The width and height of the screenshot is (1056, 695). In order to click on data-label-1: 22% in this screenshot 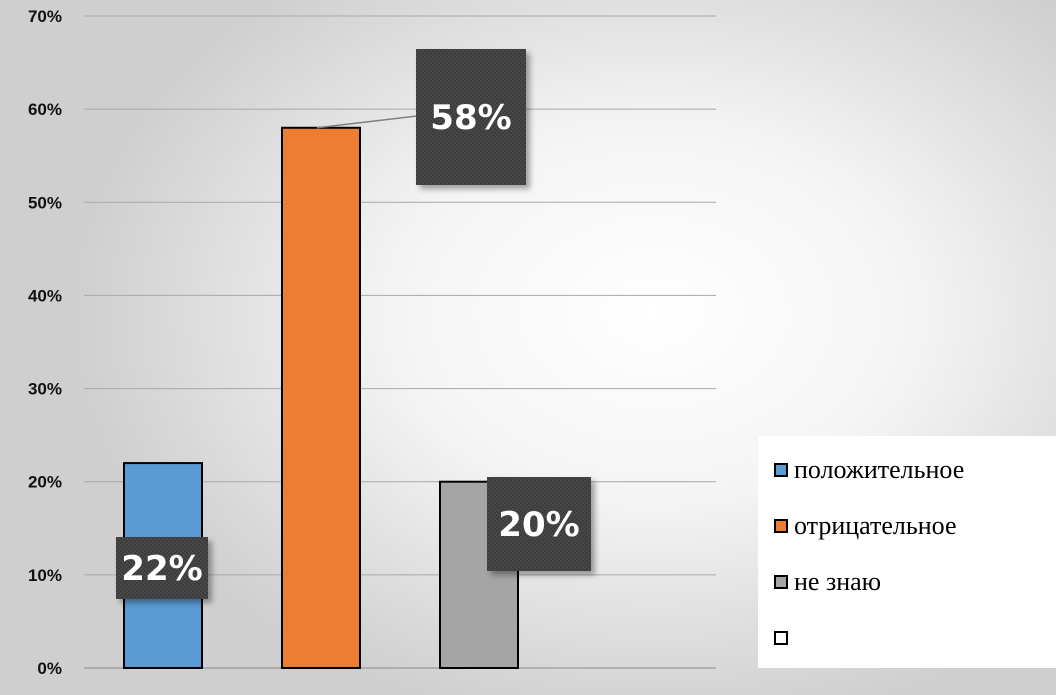, I will do `click(161, 569)`.